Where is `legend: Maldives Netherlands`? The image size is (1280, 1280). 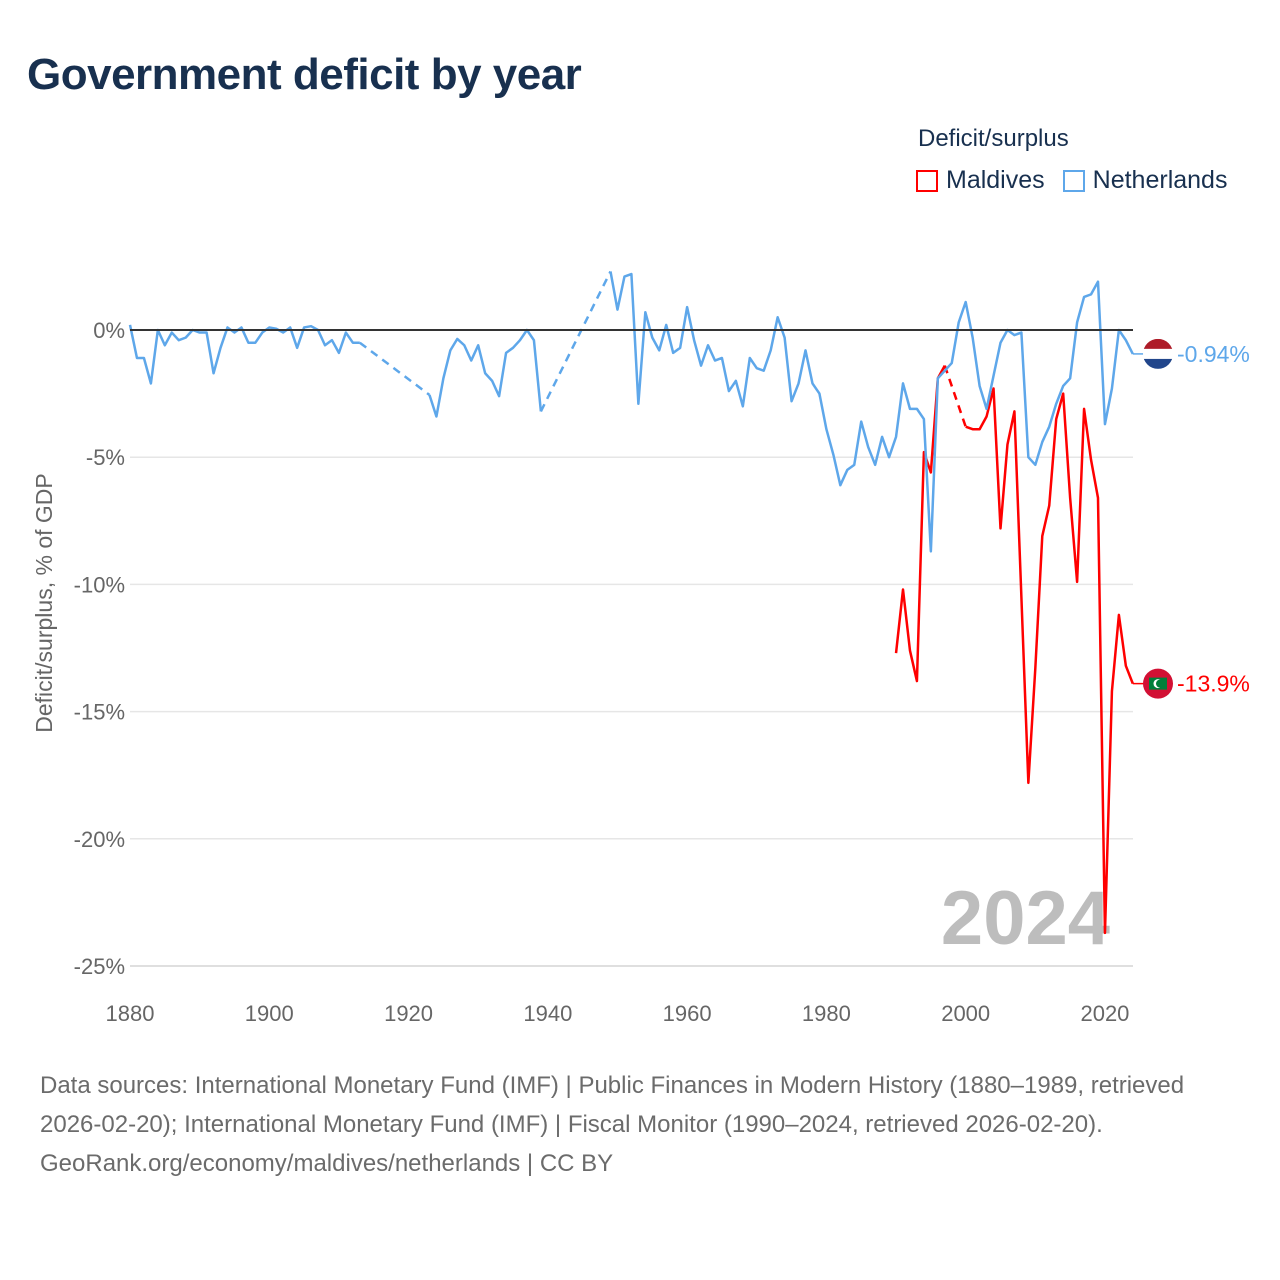 legend: Maldives Netherlands is located at coordinates (1071, 180).